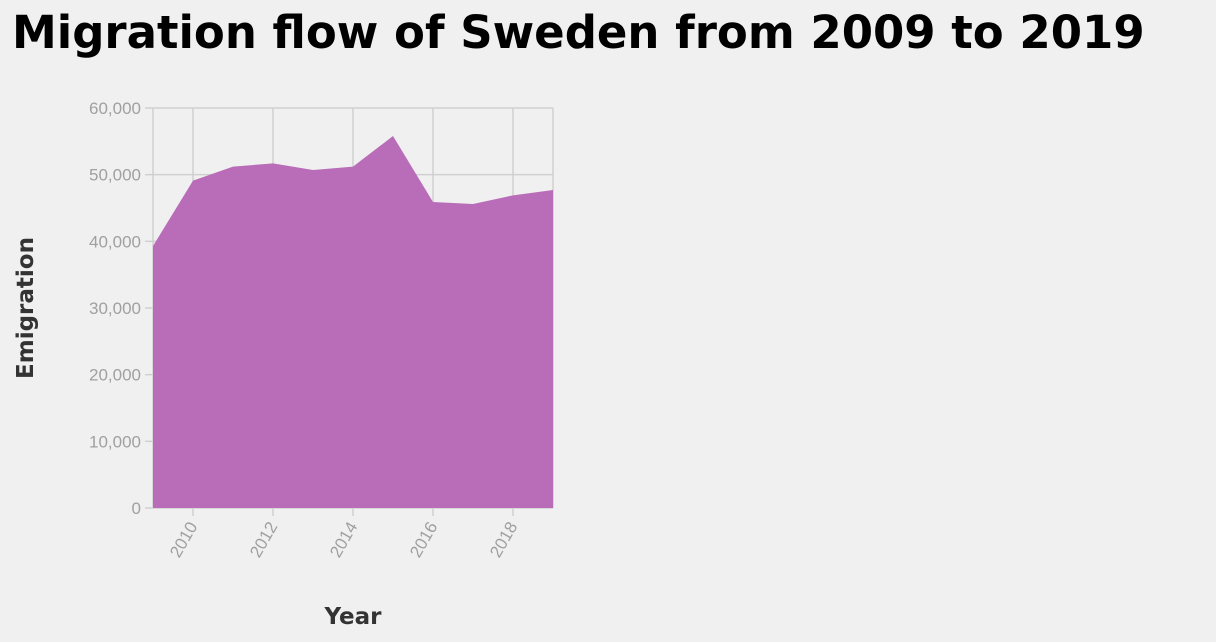 This screenshot has width=1216, height=642. I want to click on x-tick-label: 2014, so click(343, 540).